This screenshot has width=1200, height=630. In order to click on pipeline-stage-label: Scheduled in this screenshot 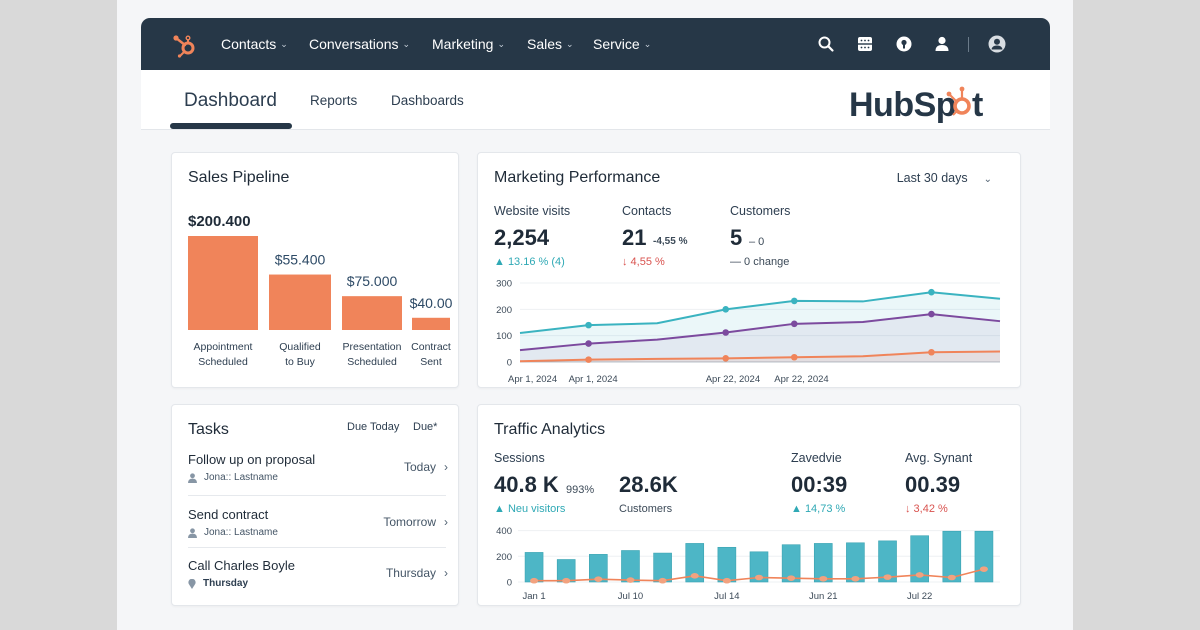, I will do `click(223, 362)`.